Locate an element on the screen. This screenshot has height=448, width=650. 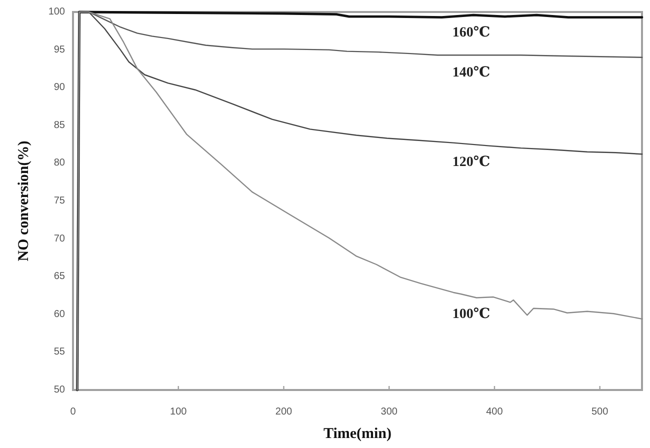
y-tick-label: 100 is located at coordinates (57, 12).